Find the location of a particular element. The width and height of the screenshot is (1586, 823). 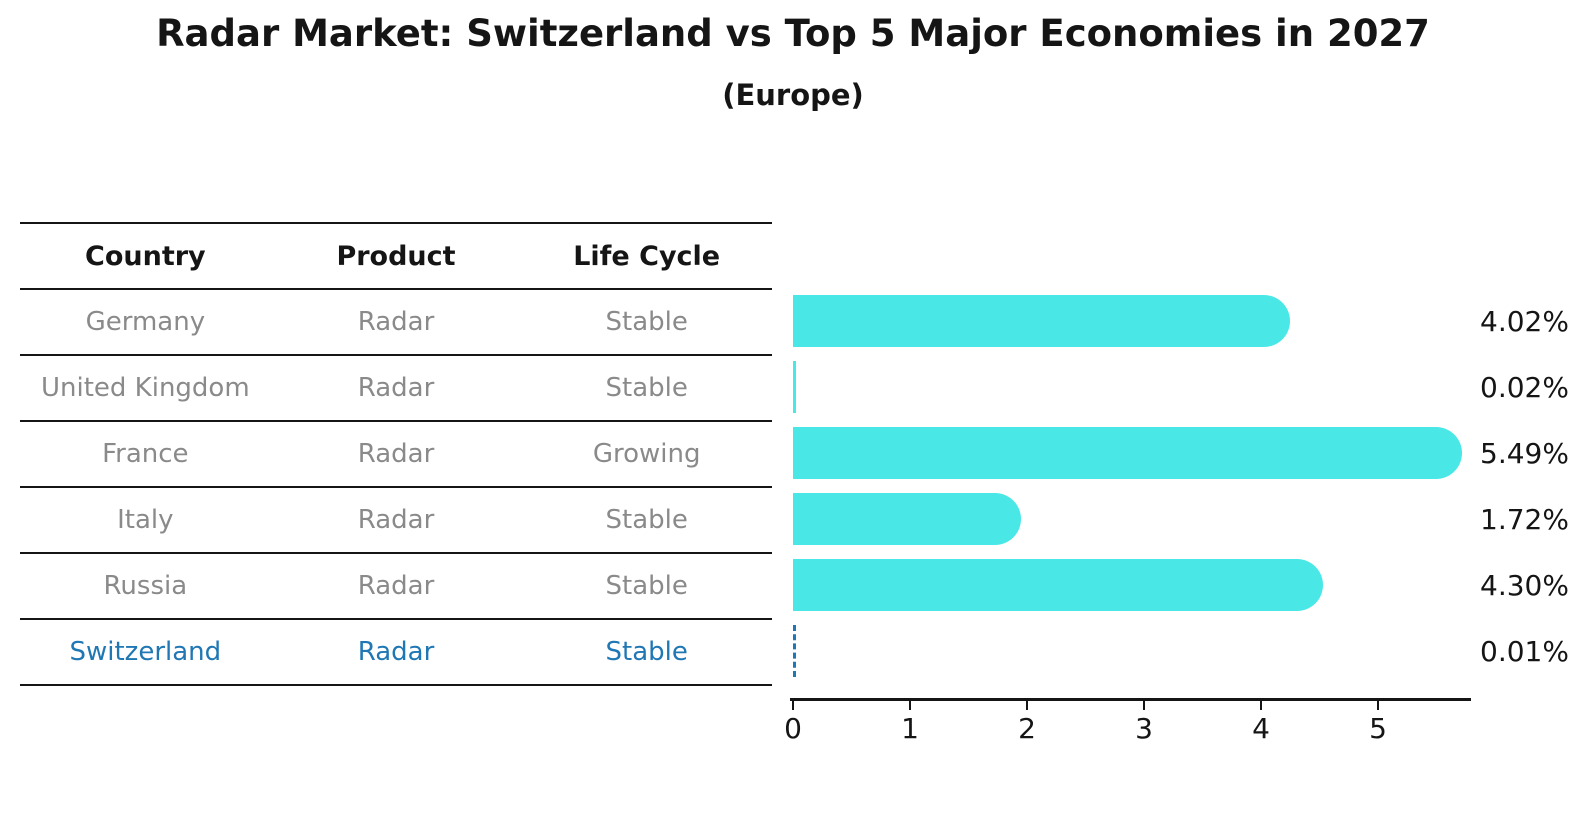

bar-germany is located at coordinates (1042, 321).